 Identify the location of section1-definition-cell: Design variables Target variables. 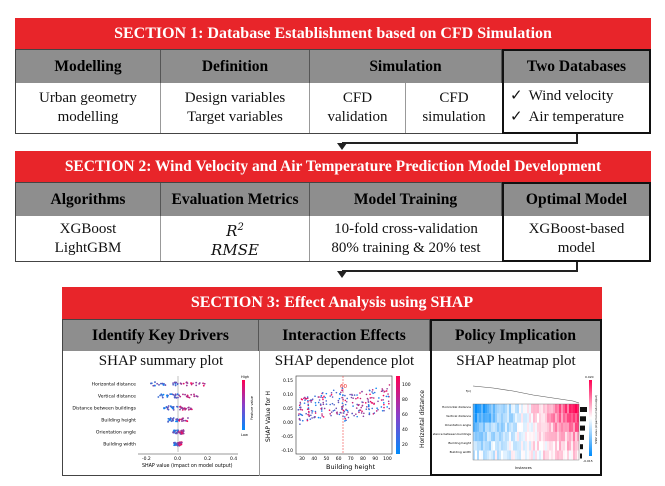
(235, 108).